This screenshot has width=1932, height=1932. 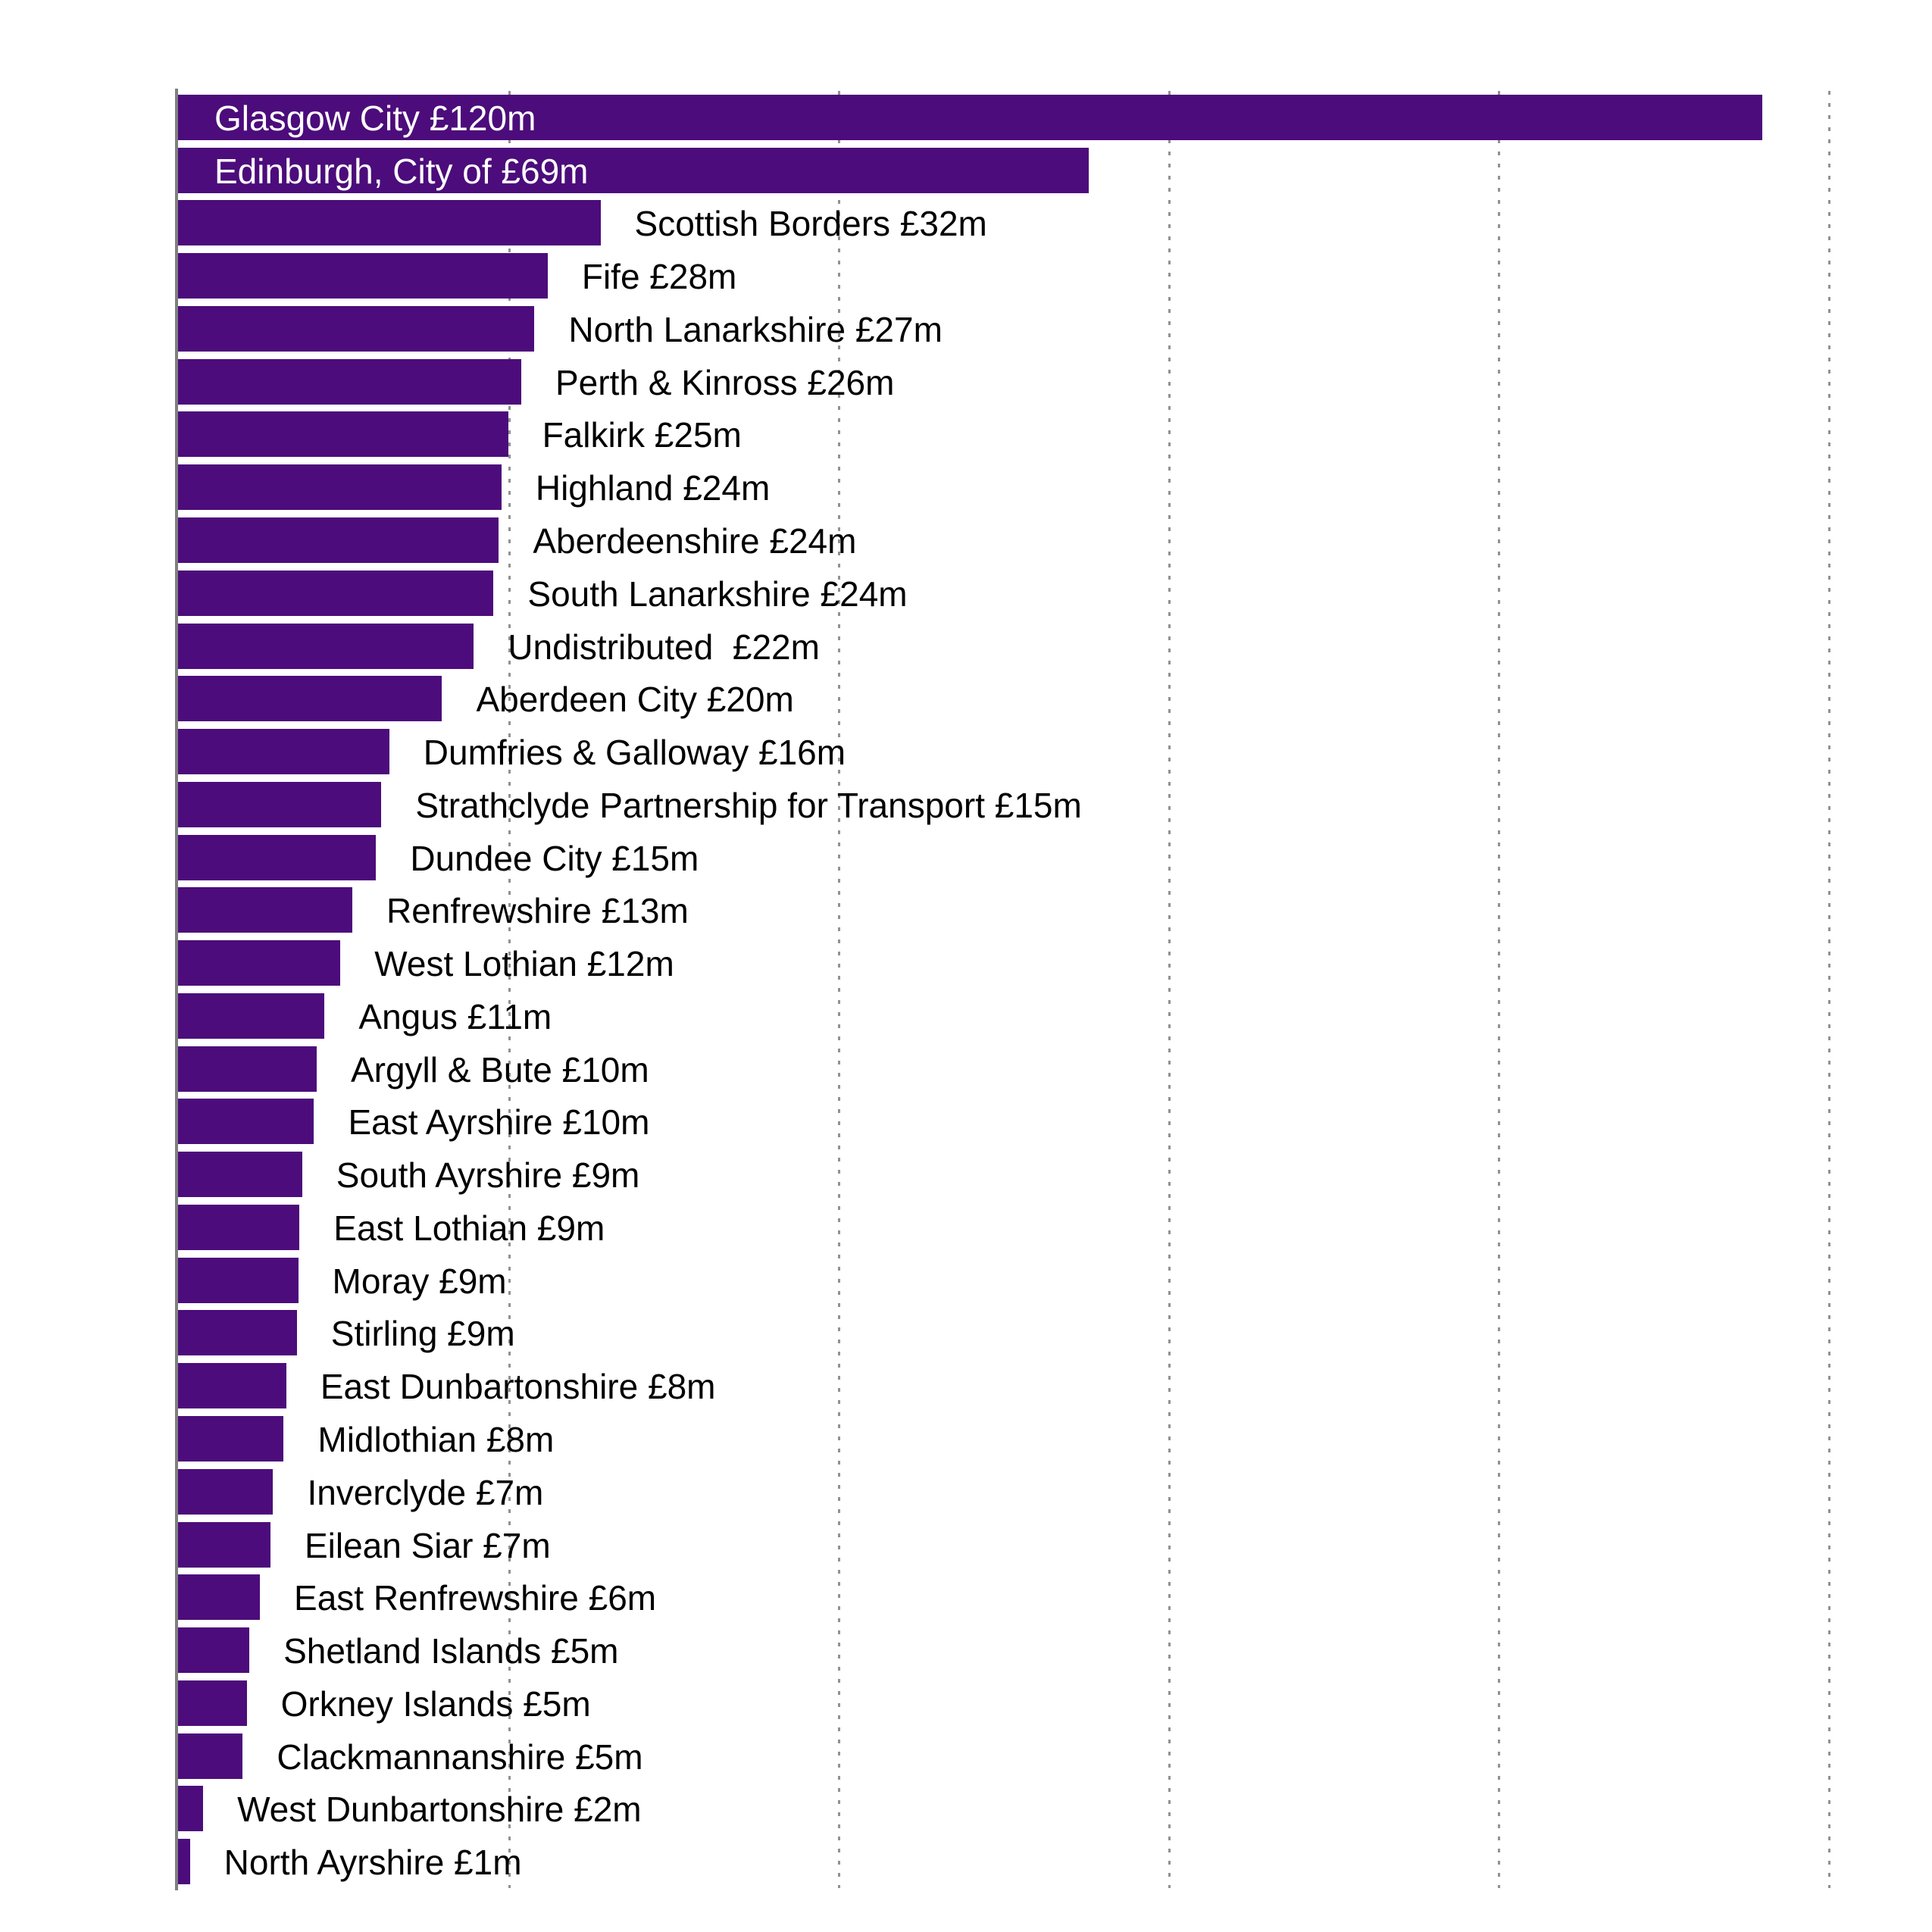 What do you see at coordinates (1036, 646) in the screenshot?
I see `bar-row: Undistributed £22m` at bounding box center [1036, 646].